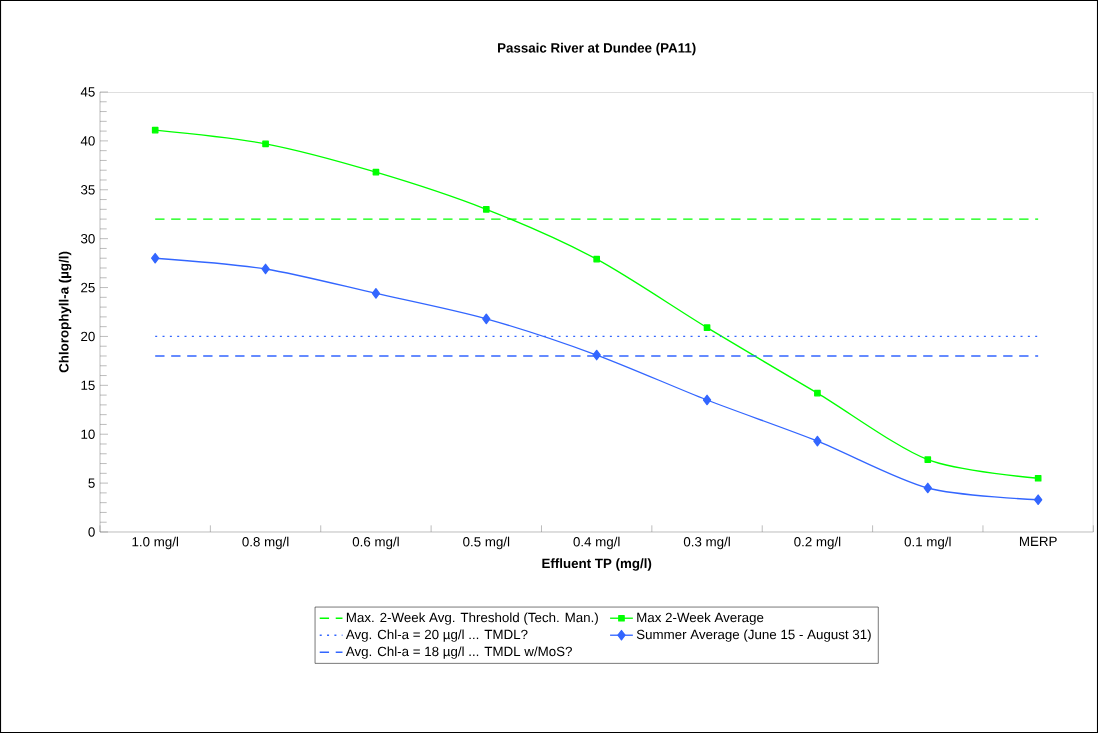  I want to click on x-tick-label: 0.5 mg/l, so click(486, 543).